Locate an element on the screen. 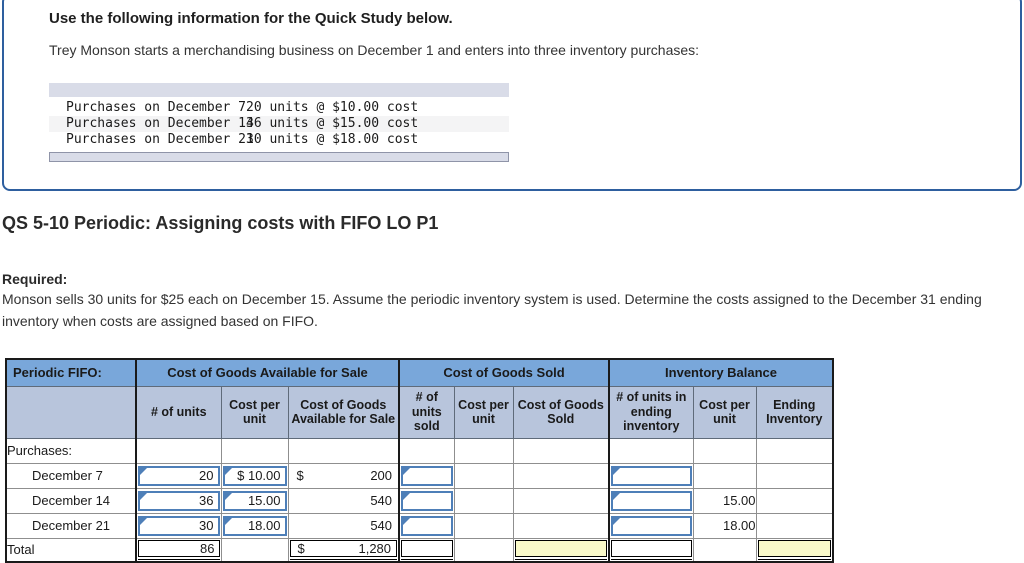 The width and height of the screenshot is (1024, 563). total-row: Total 86 $1,280 is located at coordinates (419, 550).